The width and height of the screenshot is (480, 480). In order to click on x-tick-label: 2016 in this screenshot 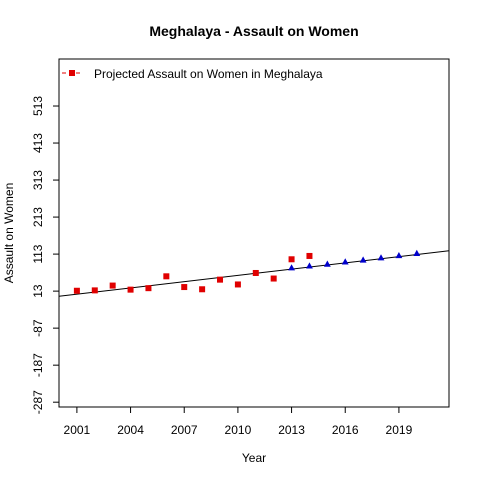, I will do `click(345, 430)`.